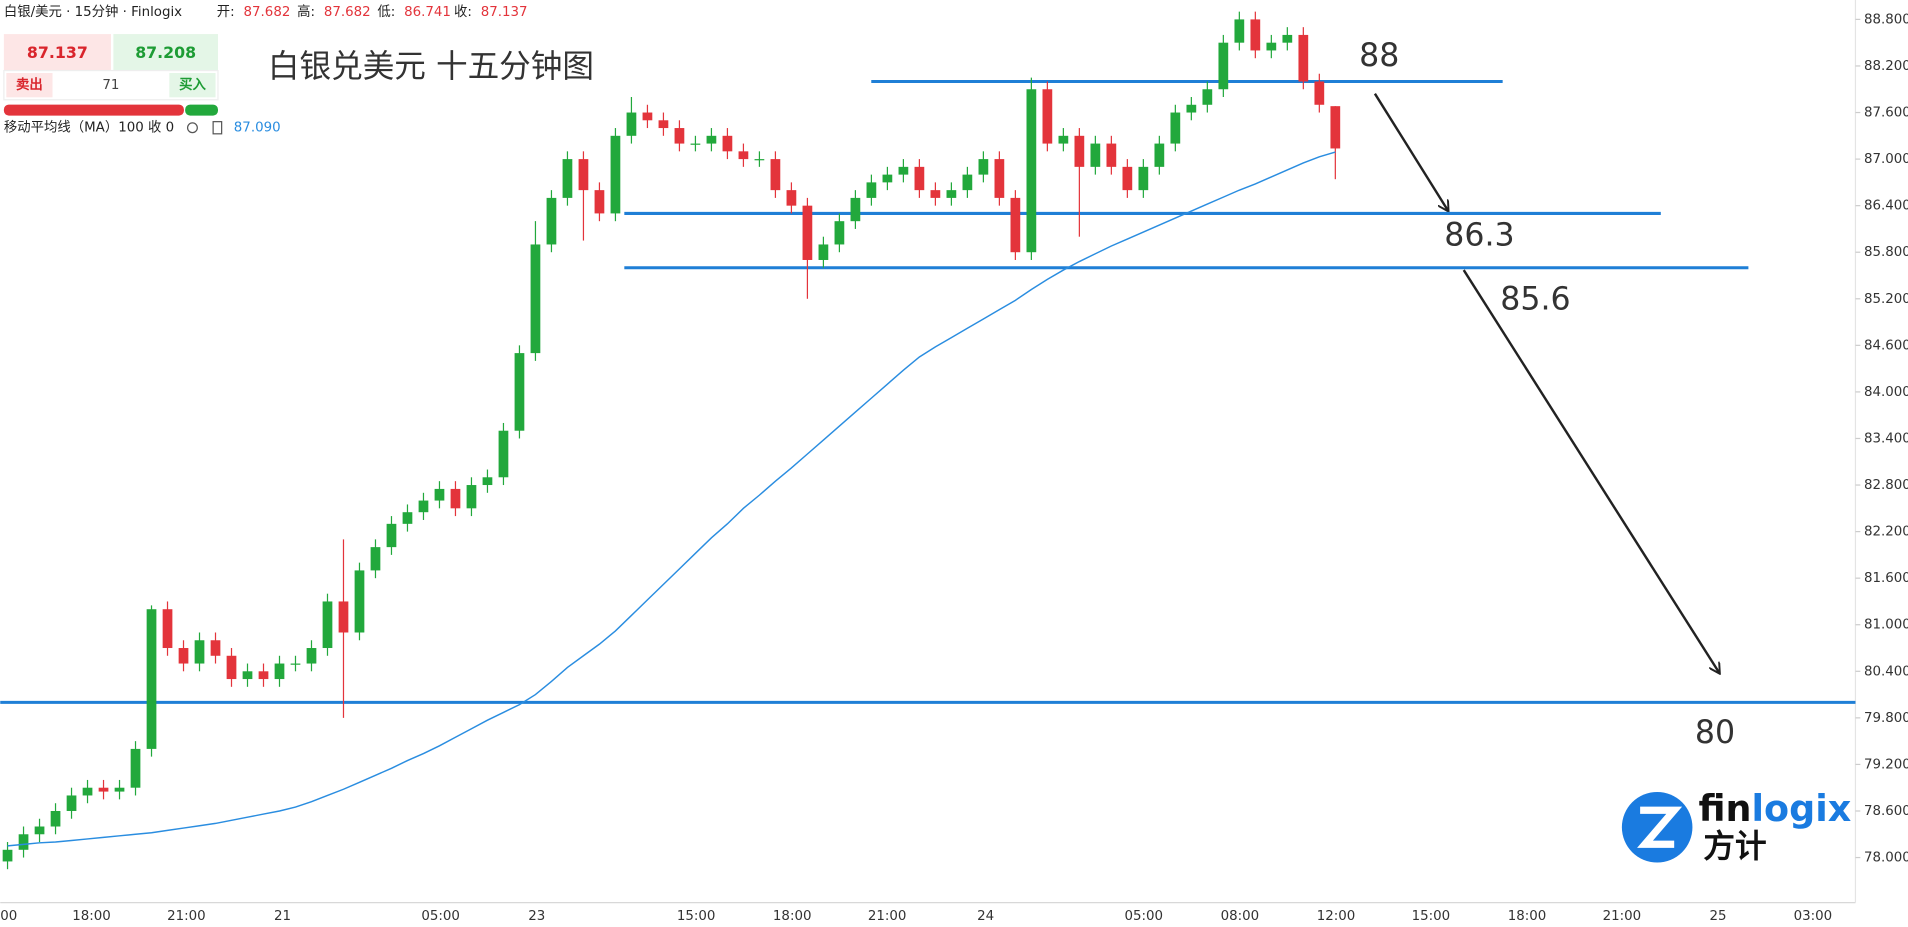 This screenshot has height=927, width=1908. What do you see at coordinates (504, 12) in the screenshot?
I see `close-value: 87.137` at bounding box center [504, 12].